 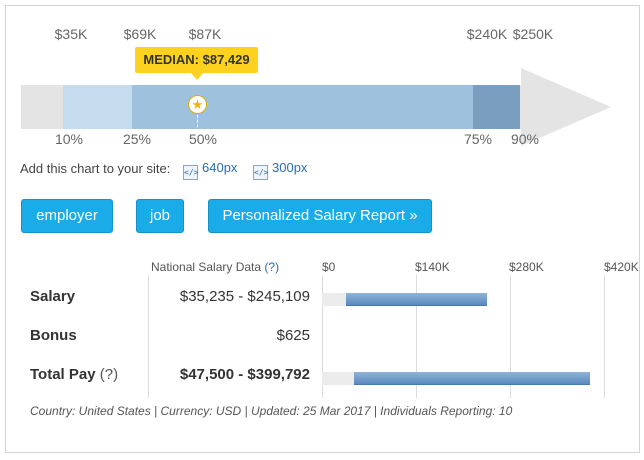 What do you see at coordinates (109, 374) in the screenshot?
I see `total-pay-help-link: (?)` at bounding box center [109, 374].